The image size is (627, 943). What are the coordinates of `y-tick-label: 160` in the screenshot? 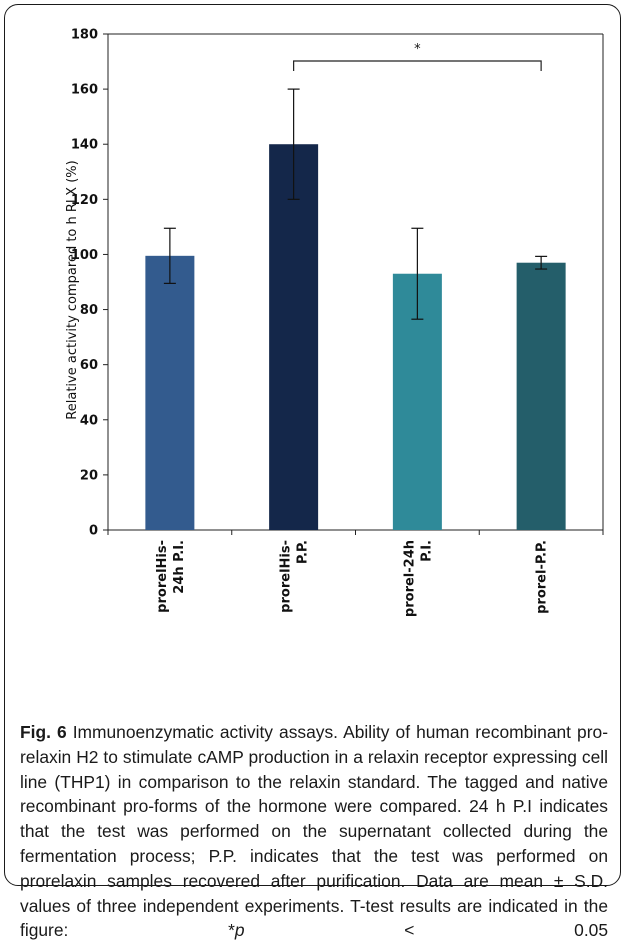 It's located at (84, 90).